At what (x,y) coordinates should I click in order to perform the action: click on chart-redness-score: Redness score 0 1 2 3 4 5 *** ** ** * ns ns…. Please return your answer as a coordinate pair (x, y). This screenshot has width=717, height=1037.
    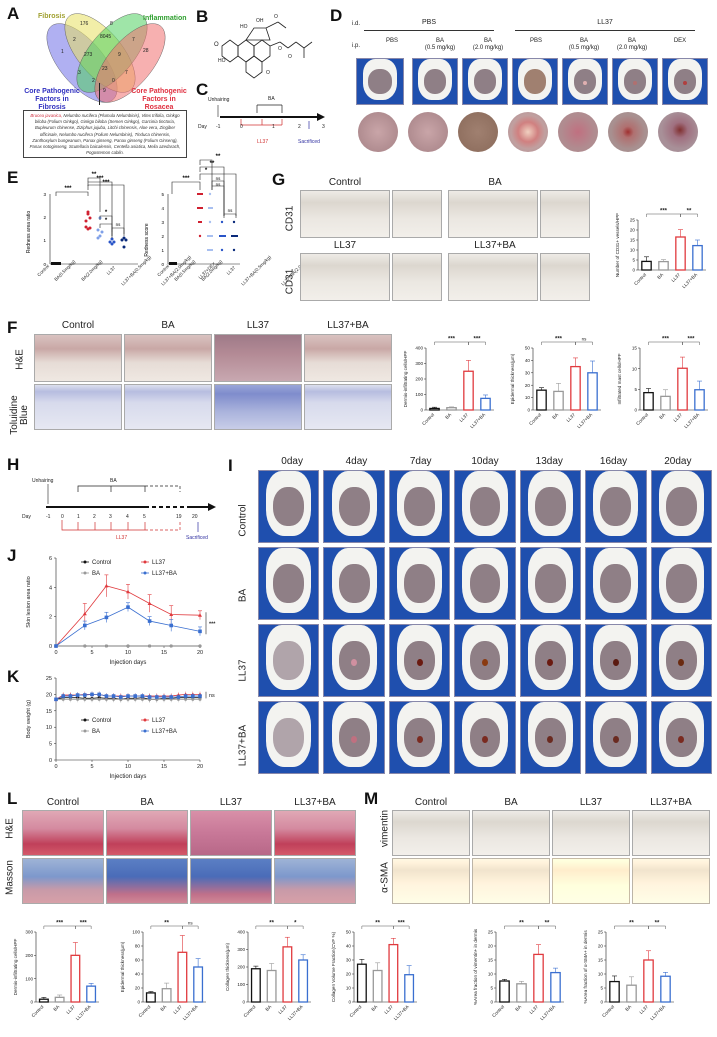
    Looking at the image, I should click on (190, 211).